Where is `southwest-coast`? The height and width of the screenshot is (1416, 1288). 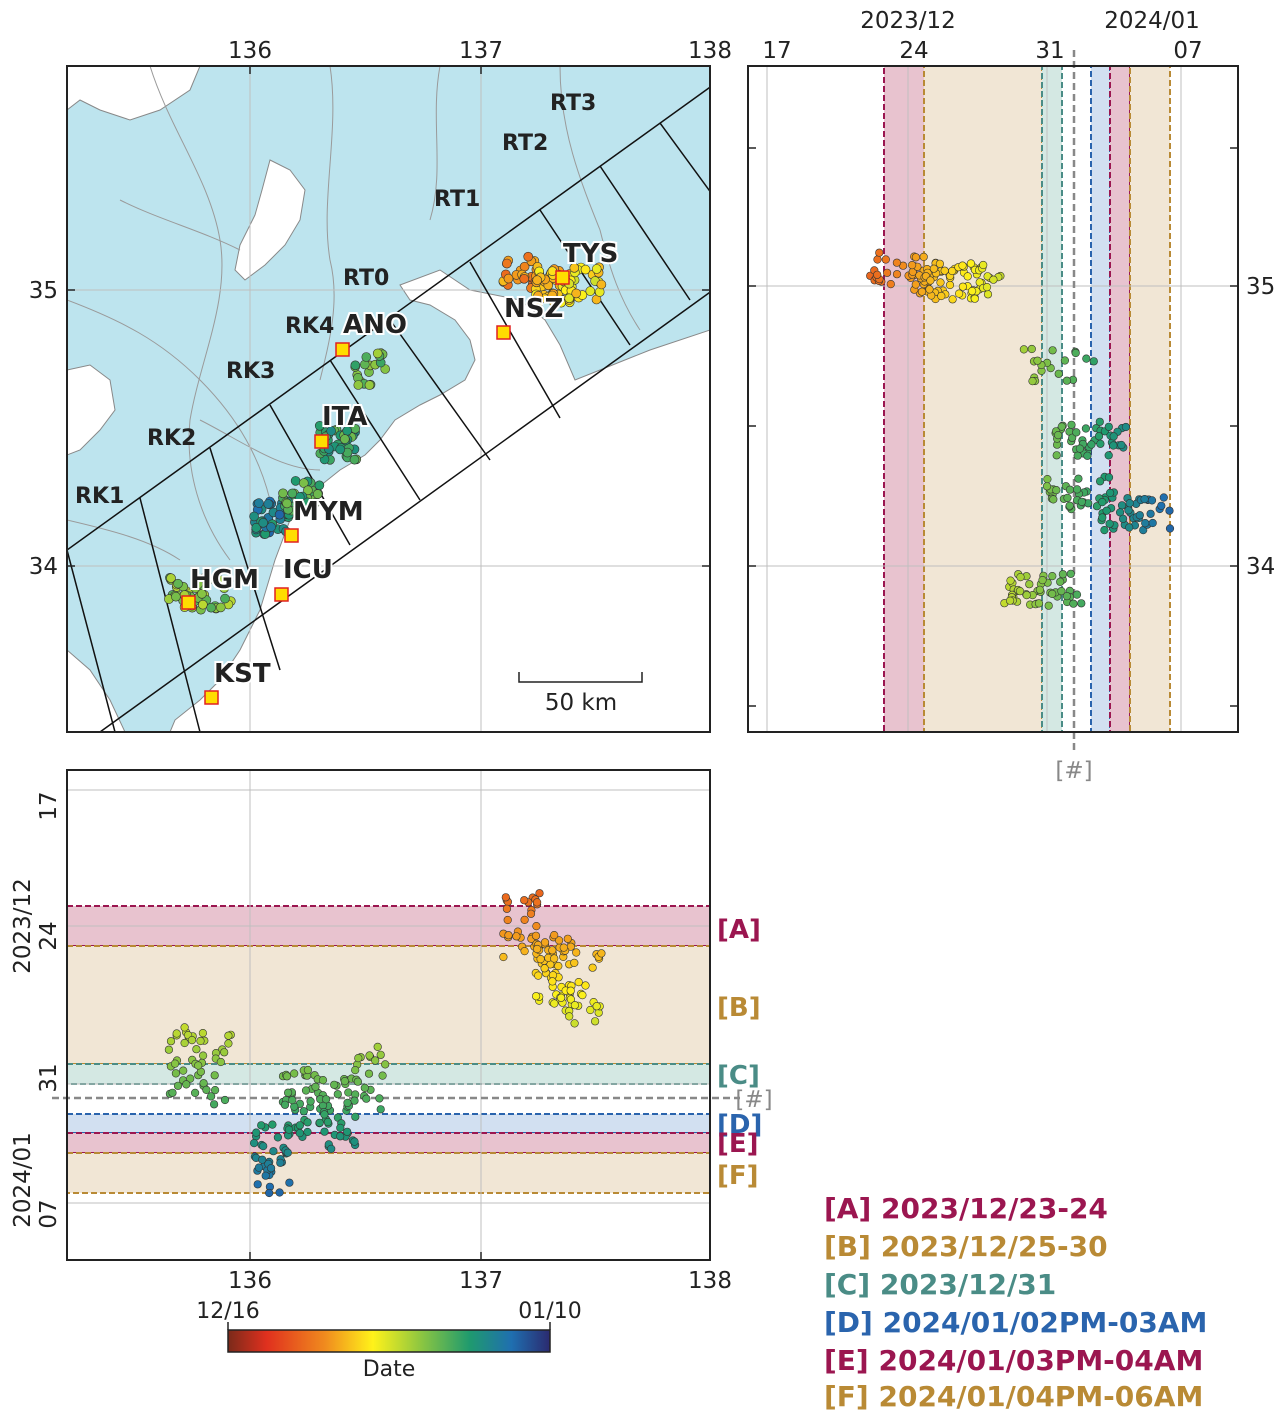 southwest-coast is located at coordinates (96, 690).